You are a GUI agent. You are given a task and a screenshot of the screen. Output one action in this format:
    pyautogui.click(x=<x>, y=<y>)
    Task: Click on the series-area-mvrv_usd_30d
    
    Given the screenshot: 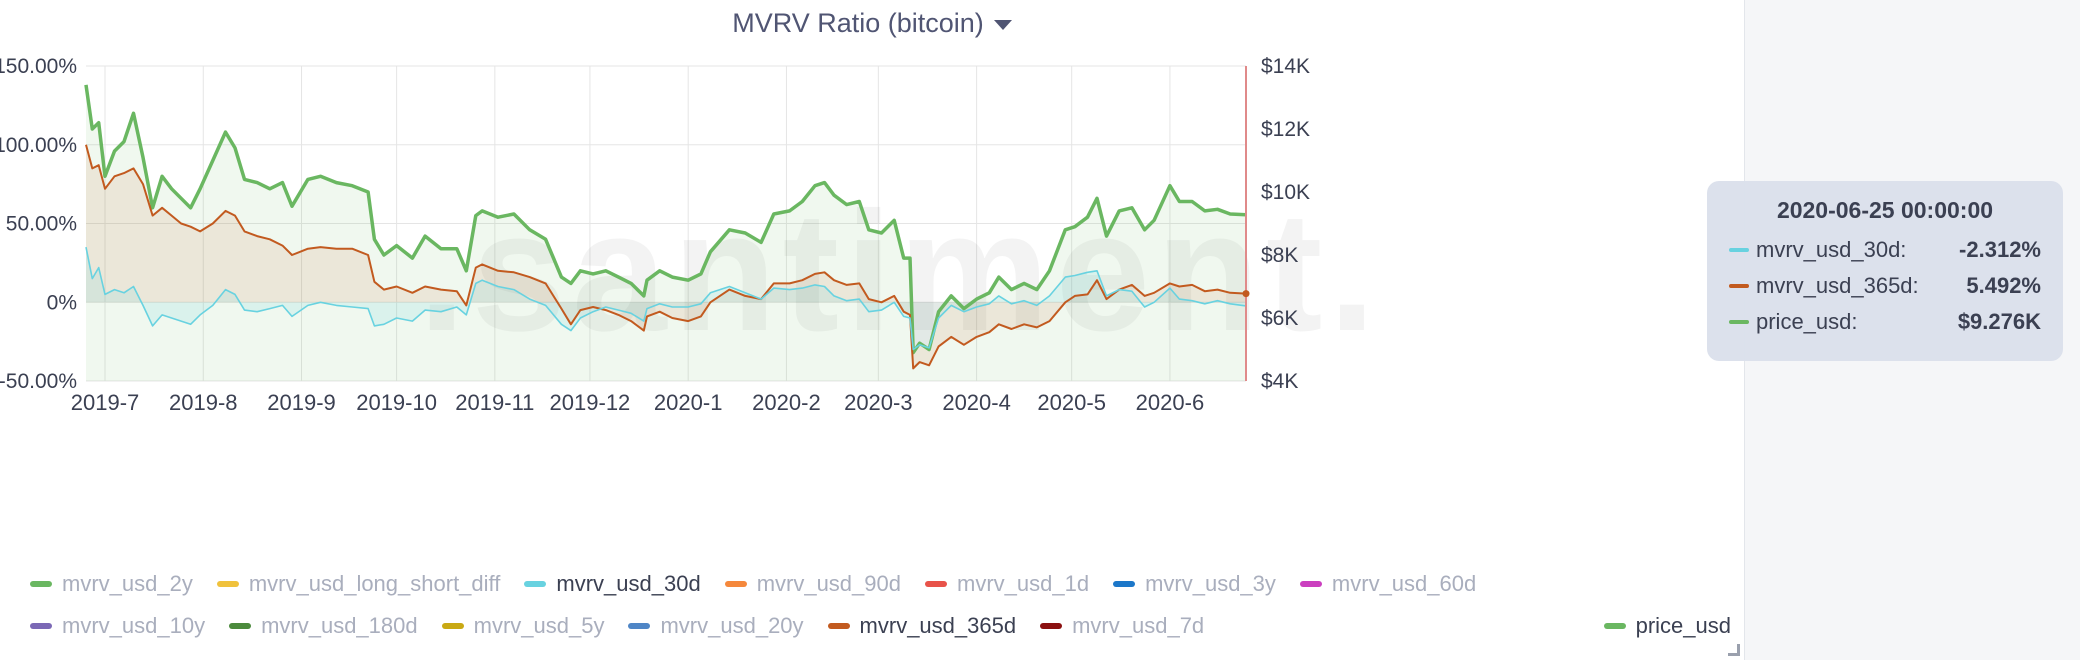 What is the action you would take?
    pyautogui.click(x=666, y=298)
    